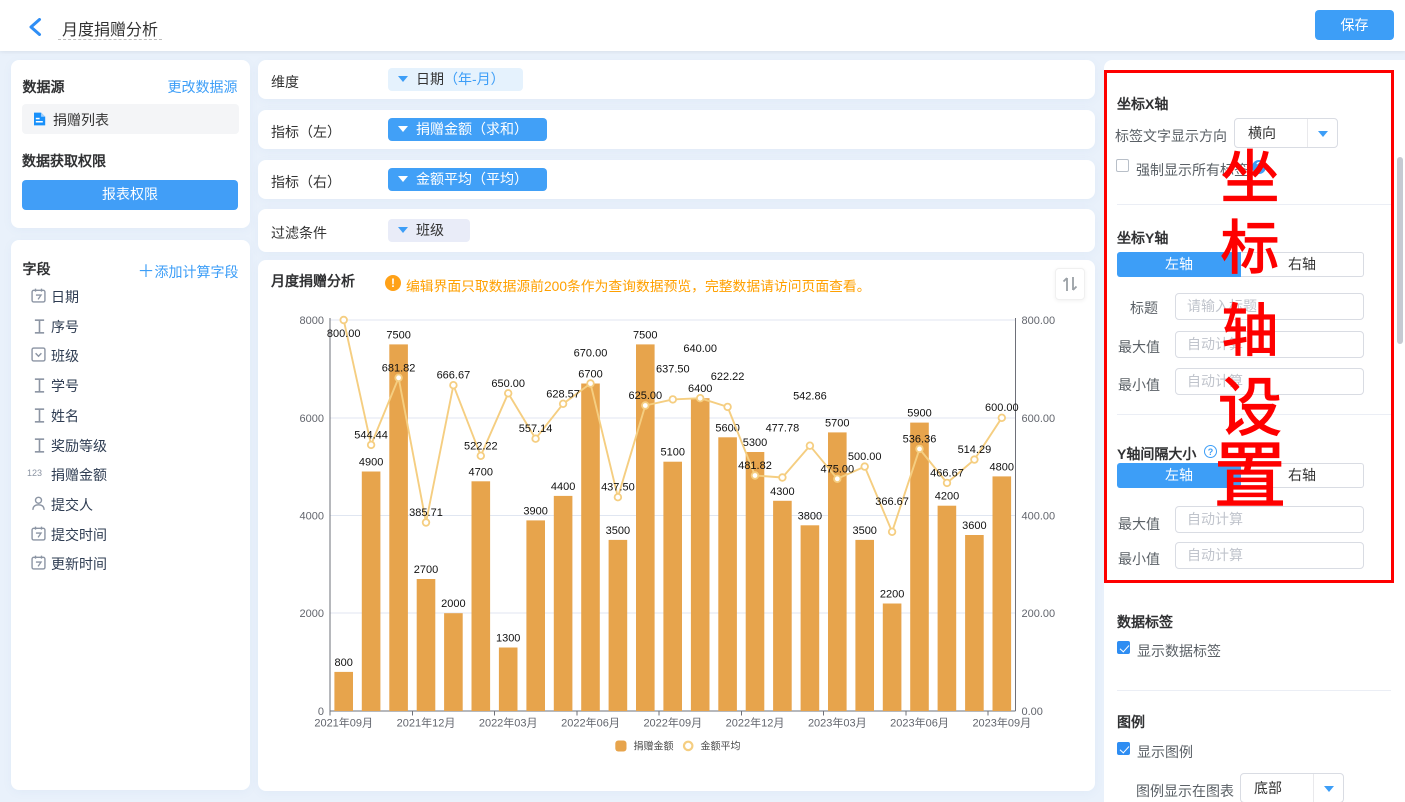 This screenshot has width=1405, height=802. I want to click on svg-text: 522.22, so click(481, 446).